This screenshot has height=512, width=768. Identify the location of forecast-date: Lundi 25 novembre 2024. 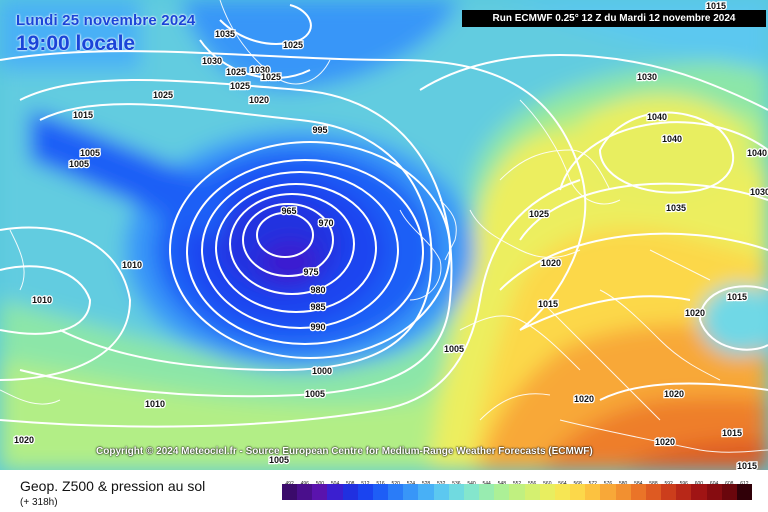
(106, 20).